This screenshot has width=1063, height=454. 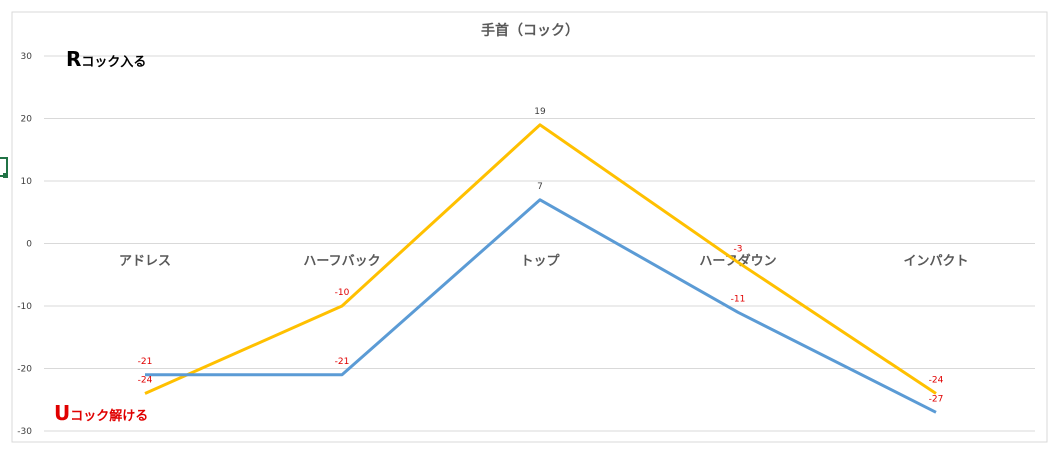 I want to click on y-tick-label: -10, so click(x=24, y=307).